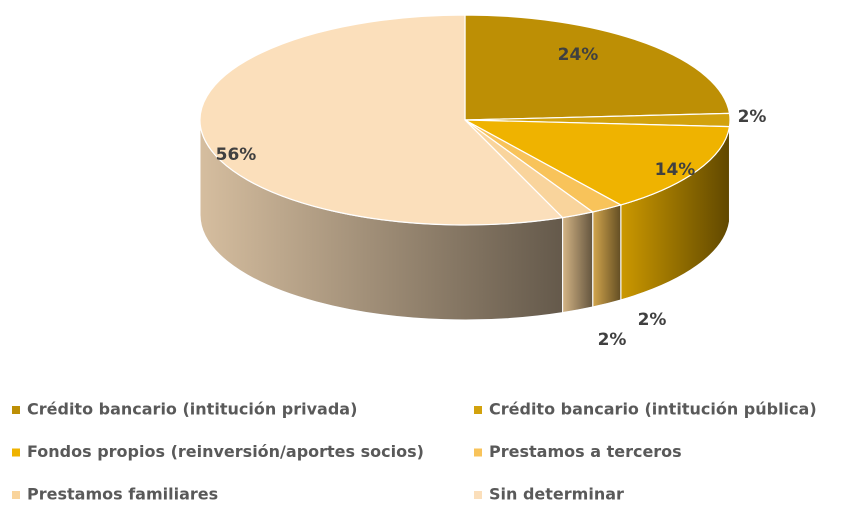 The width and height of the screenshot is (854, 512). I want to click on data-label: 24%, so click(578, 55).